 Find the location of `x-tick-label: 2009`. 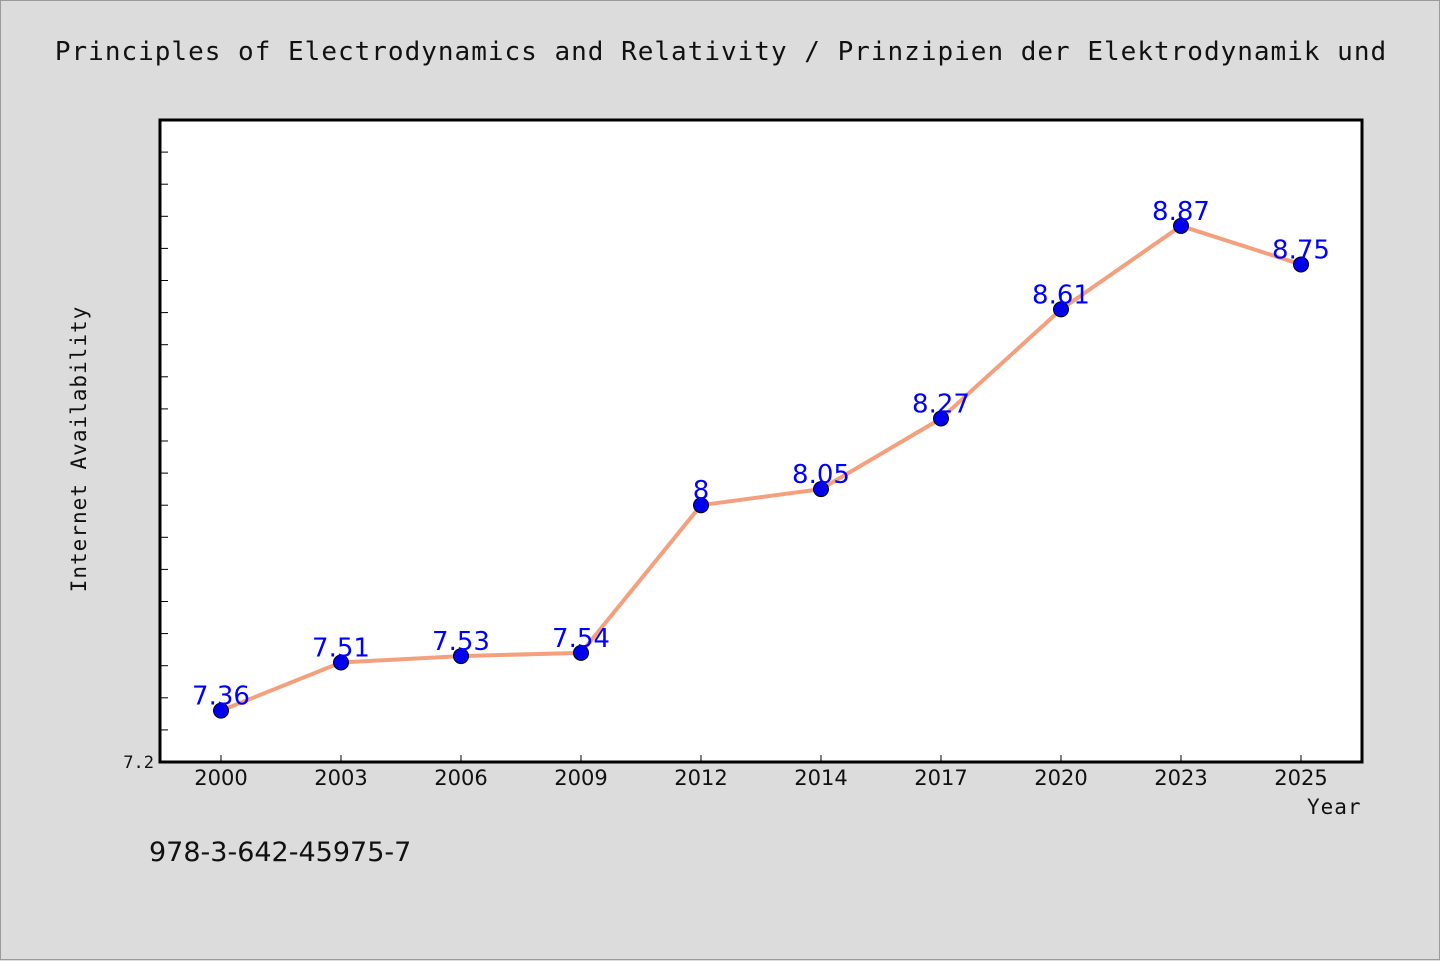

x-tick-label: 2009 is located at coordinates (580, 778).